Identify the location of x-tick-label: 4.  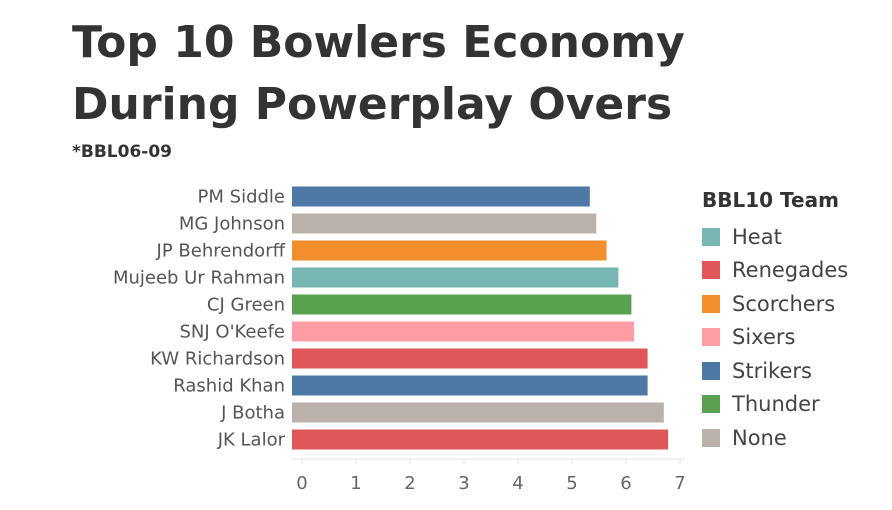
(517, 483).